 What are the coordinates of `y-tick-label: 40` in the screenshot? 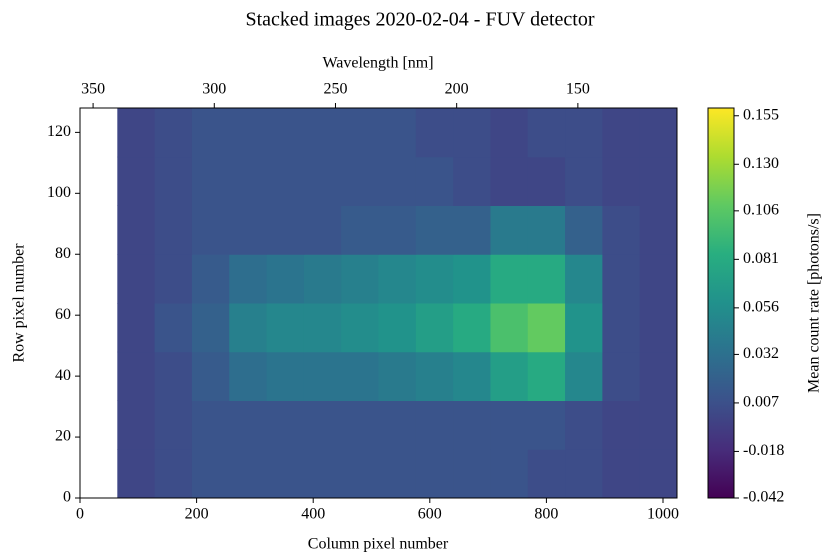 It's located at (63, 375).